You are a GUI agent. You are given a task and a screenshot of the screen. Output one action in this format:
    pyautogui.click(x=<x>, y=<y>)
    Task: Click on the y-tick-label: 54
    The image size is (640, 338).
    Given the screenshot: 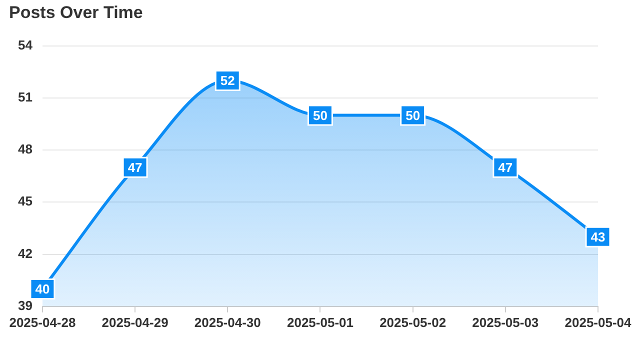 What is the action you would take?
    pyautogui.click(x=26, y=44)
    